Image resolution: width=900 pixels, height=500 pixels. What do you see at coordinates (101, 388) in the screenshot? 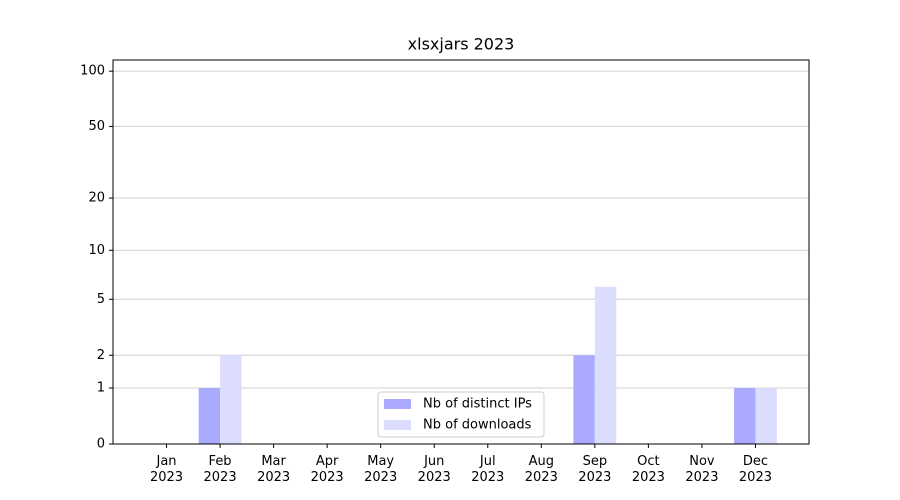
I see `y-tick-label: 1` at bounding box center [101, 388].